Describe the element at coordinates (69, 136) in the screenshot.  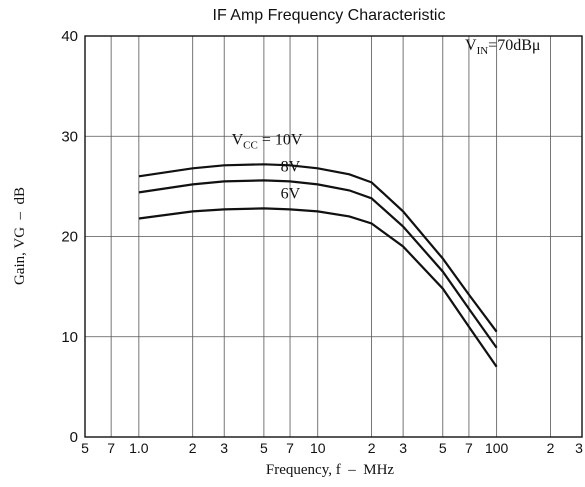
I see `y-tick-label: 30` at that location.